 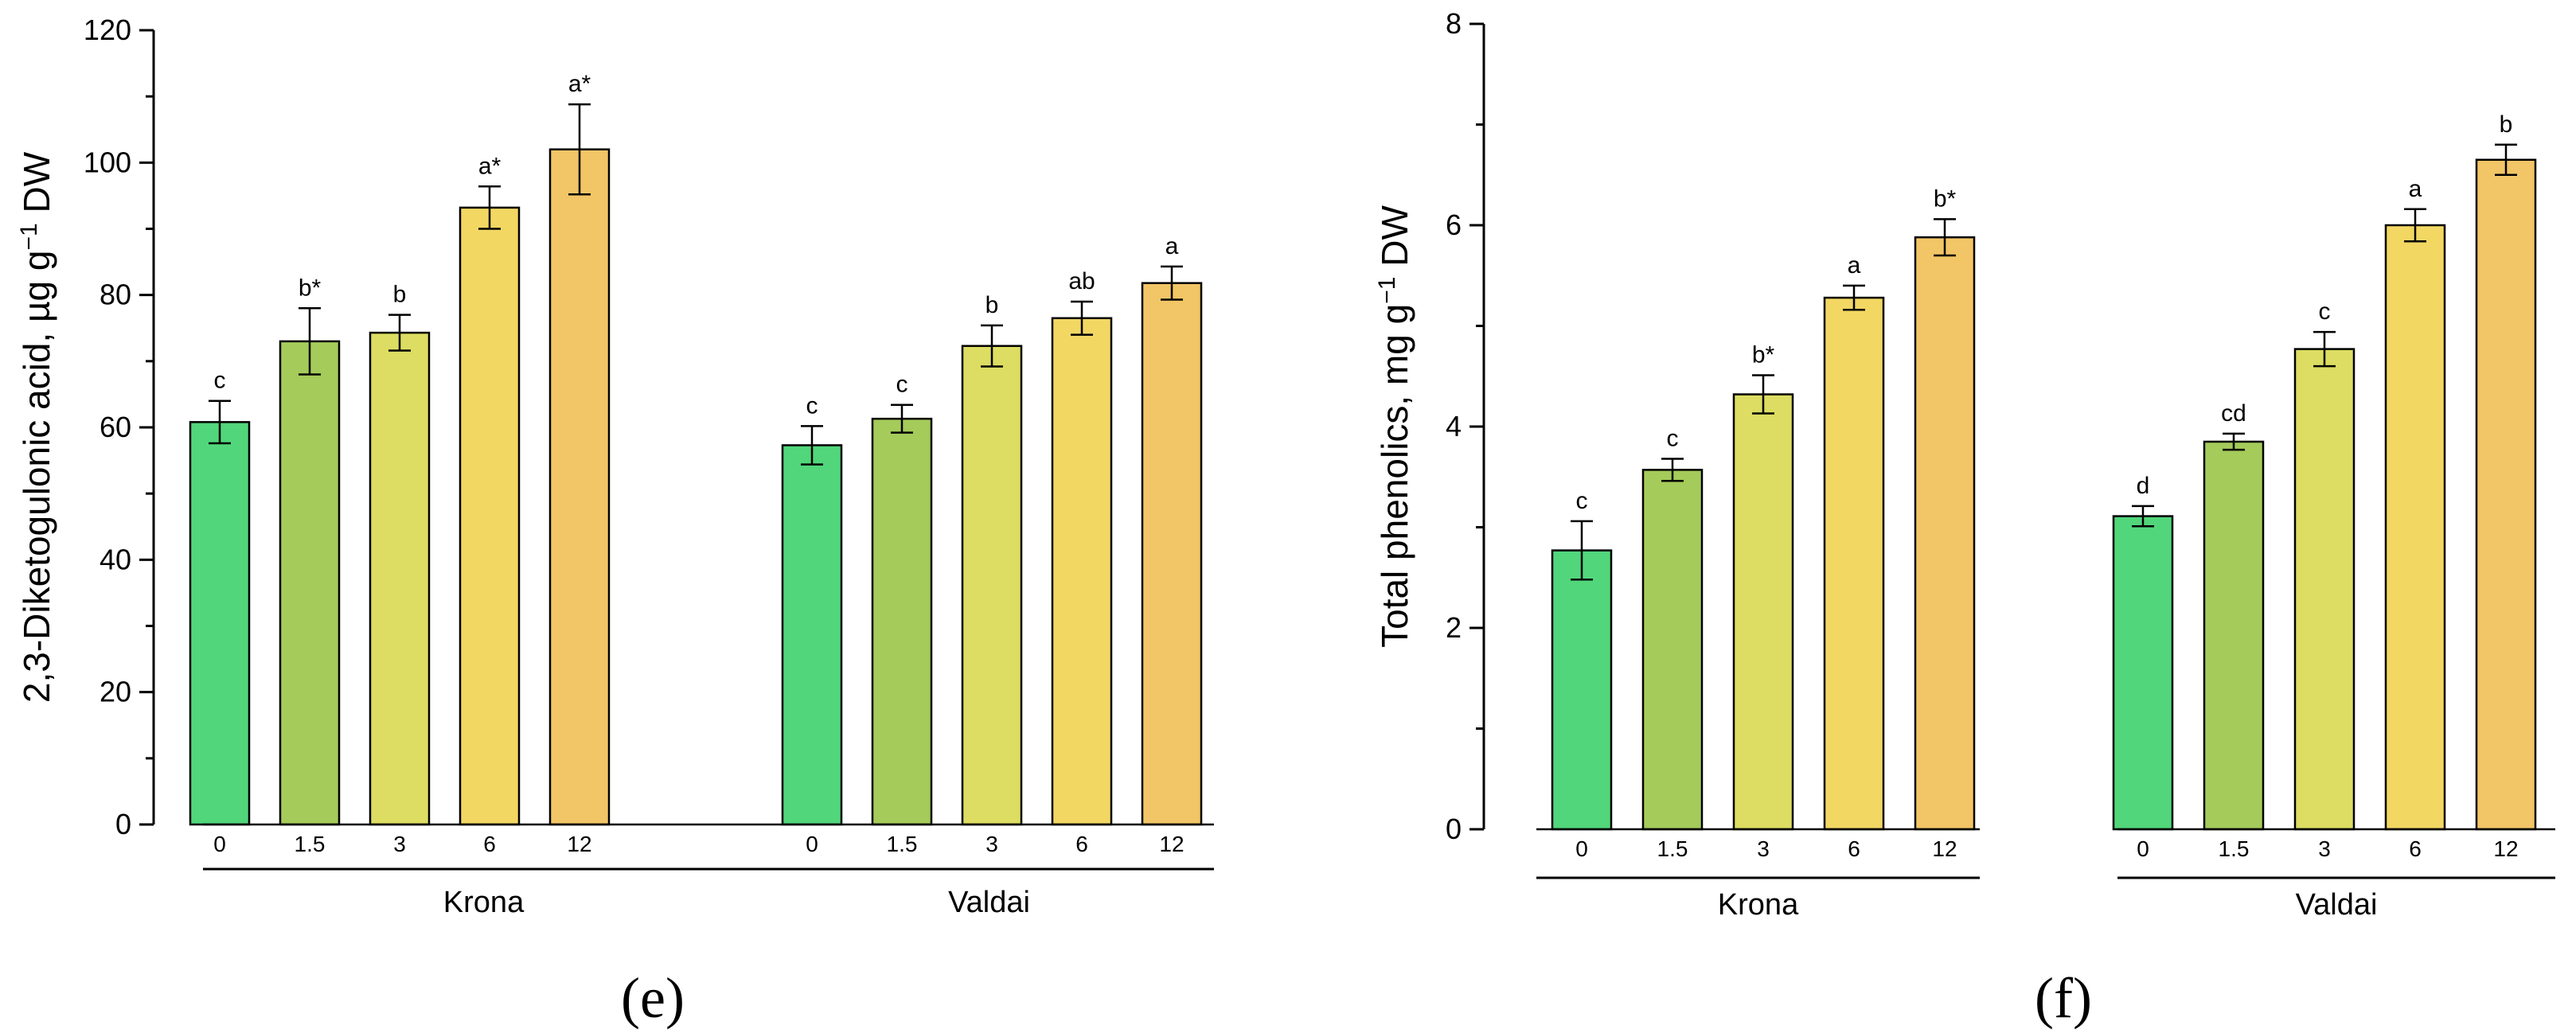 I want to click on y-tick-label-e: 120, so click(x=107, y=30).